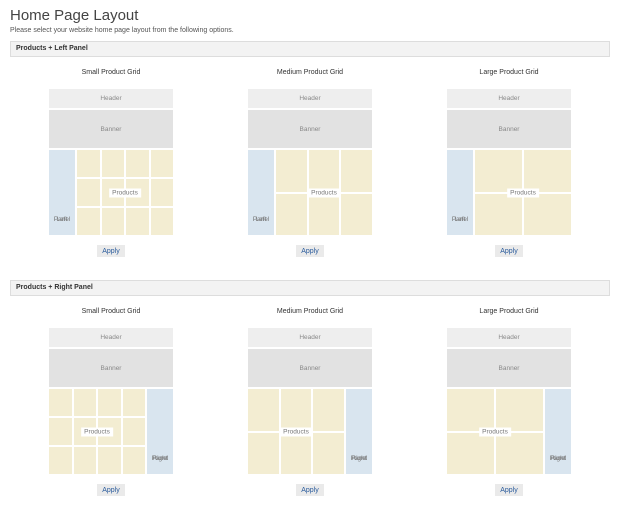  What do you see at coordinates (509, 311) in the screenshot?
I see `option-title: Large Product Grid` at bounding box center [509, 311].